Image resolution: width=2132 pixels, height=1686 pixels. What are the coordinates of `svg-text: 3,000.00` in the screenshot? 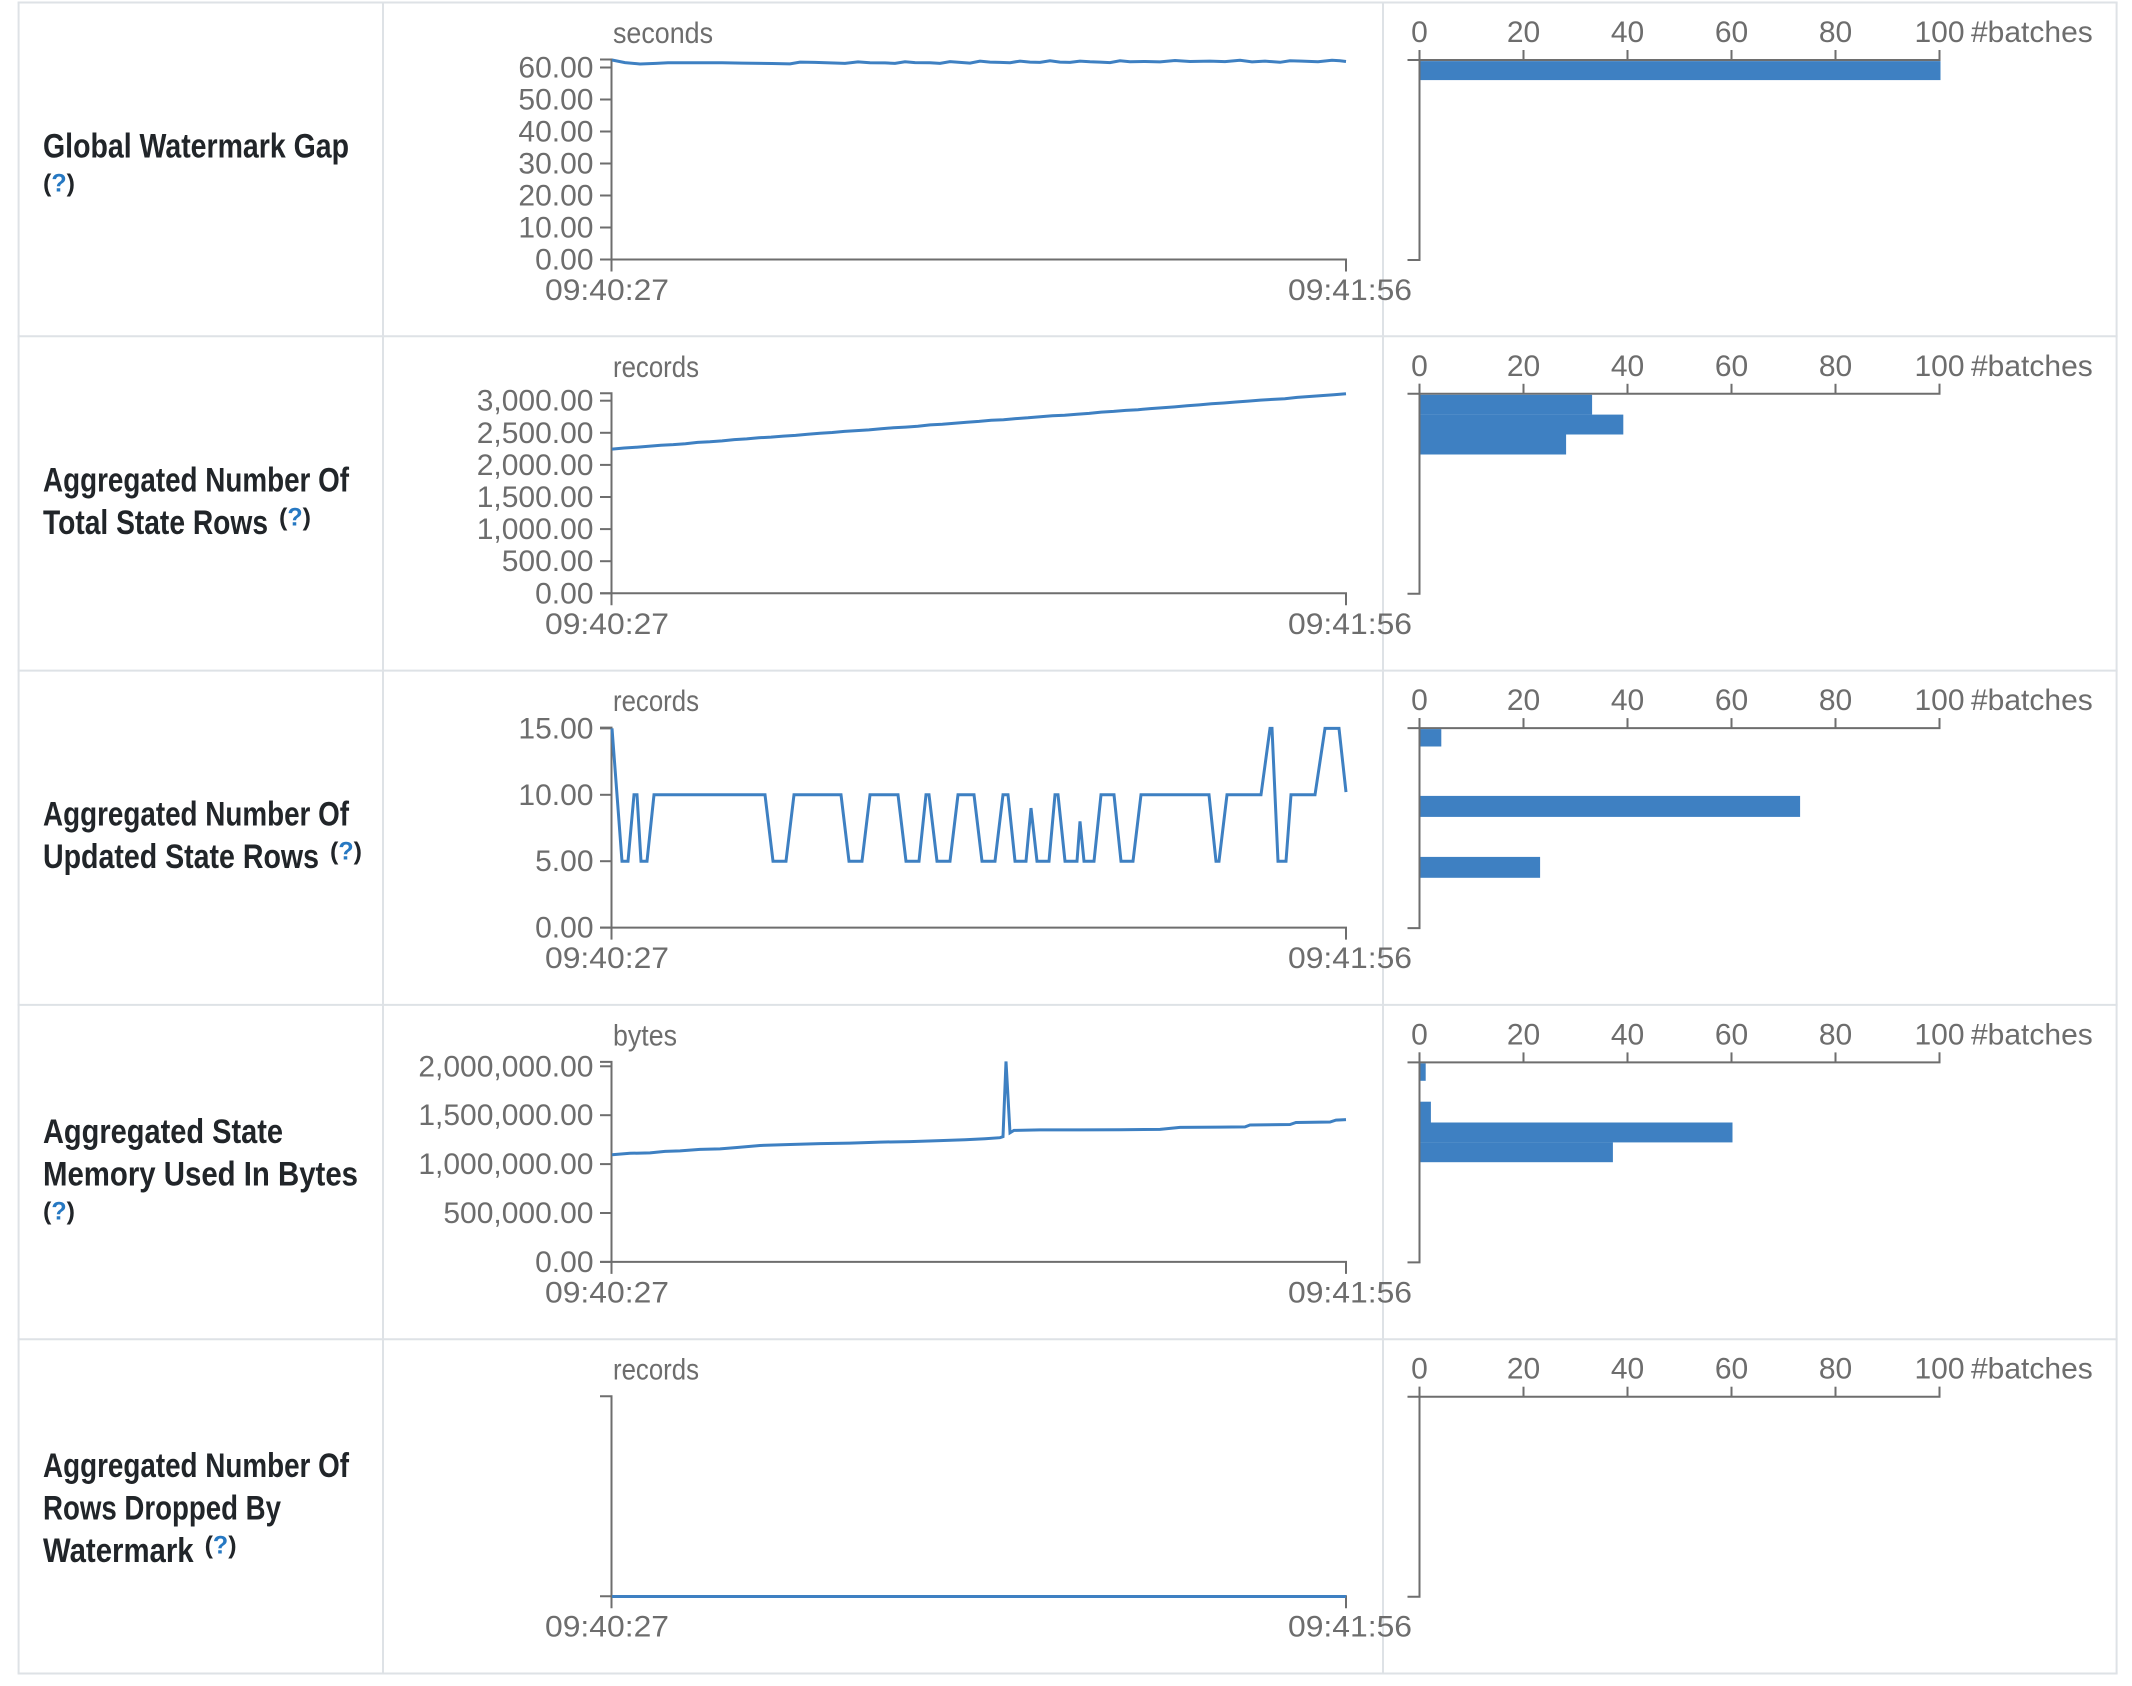 It's located at (535, 401).